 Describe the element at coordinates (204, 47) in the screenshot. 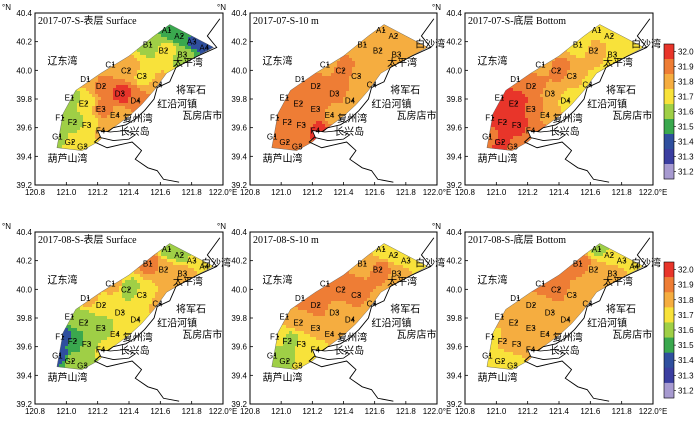

I see `station-label-a4: A4` at that location.